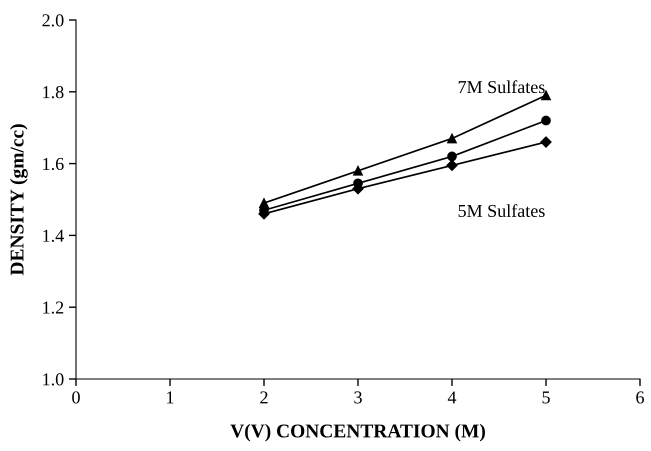 The width and height of the screenshot is (651, 451). Describe the element at coordinates (19, 200) in the screenshot. I see `y-axis-title: DENSITY (gm/cc)` at that location.